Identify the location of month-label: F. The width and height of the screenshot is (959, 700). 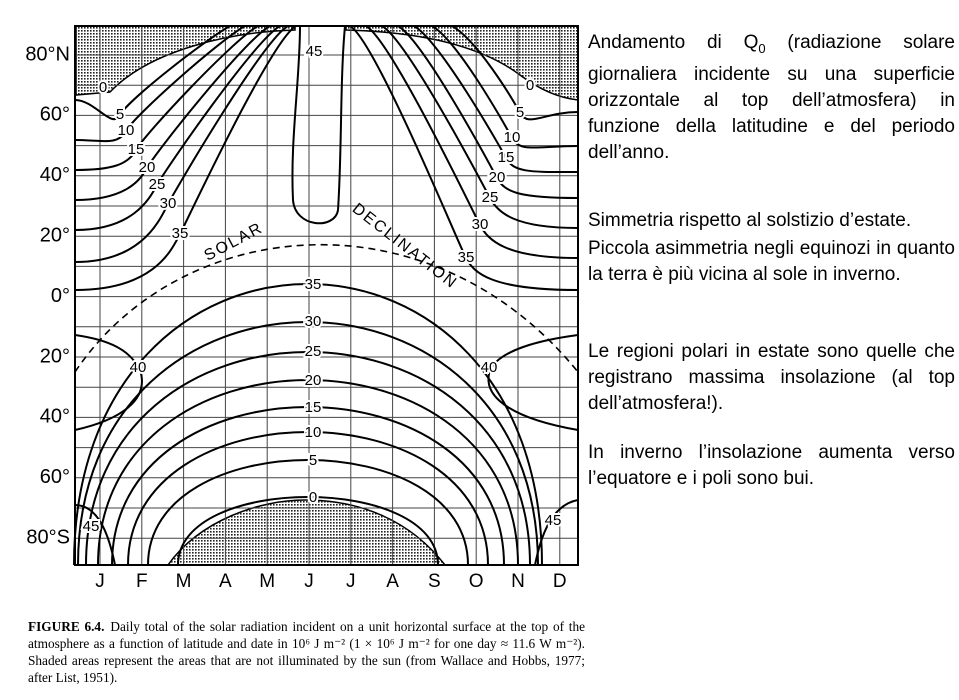
(142, 581).